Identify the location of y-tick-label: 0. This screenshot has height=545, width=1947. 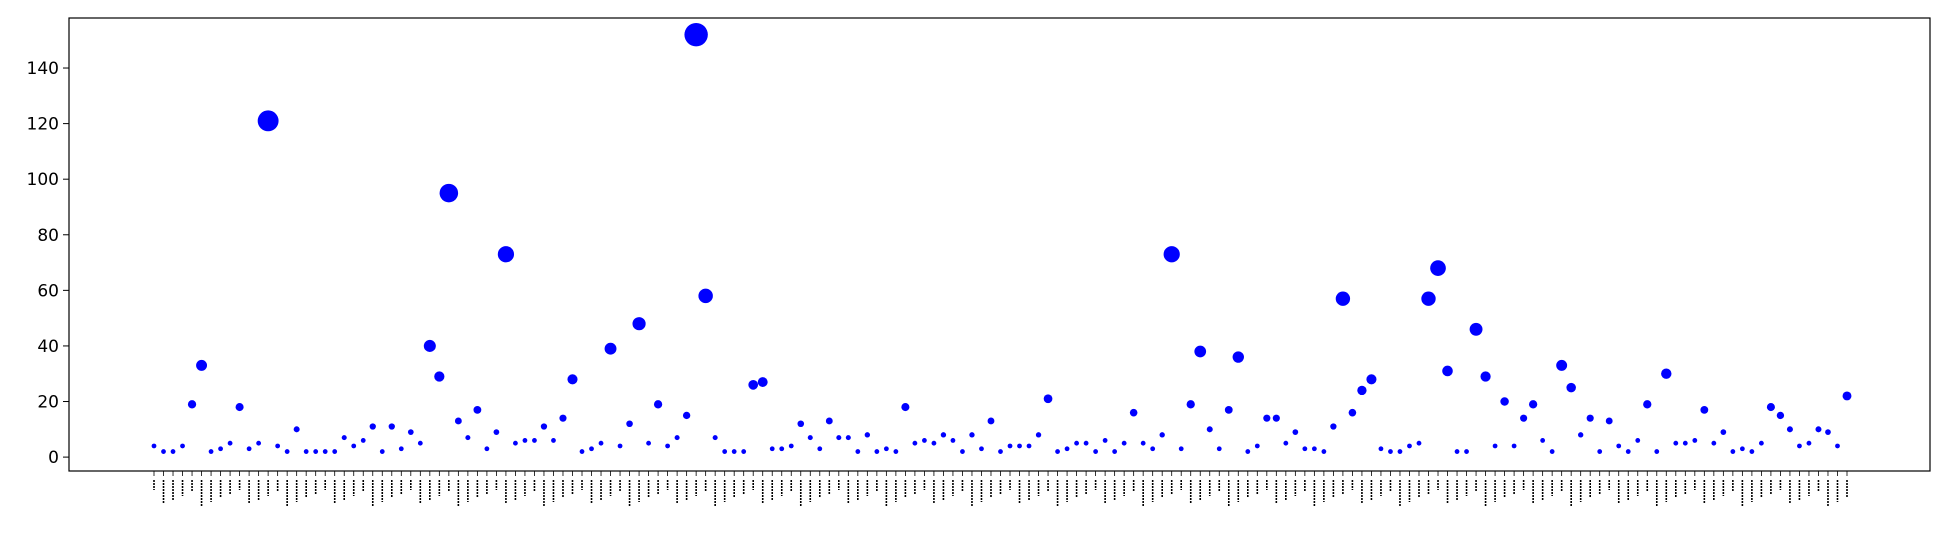
(53, 458).